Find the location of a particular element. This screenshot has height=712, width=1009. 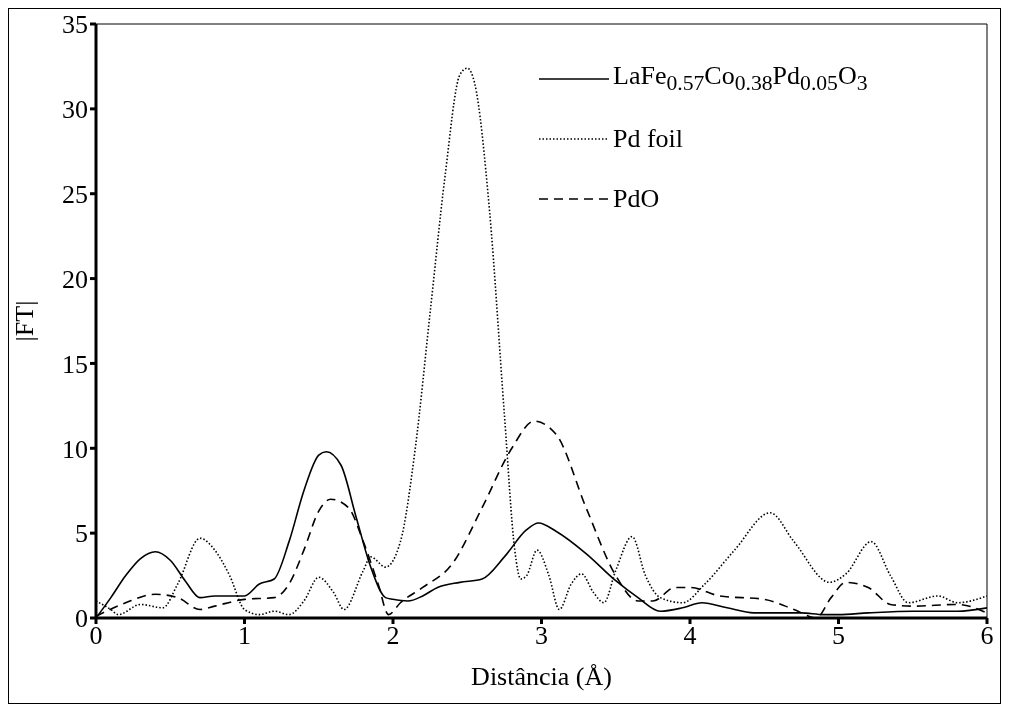

x-tick-label: 4 is located at coordinates (690, 636).